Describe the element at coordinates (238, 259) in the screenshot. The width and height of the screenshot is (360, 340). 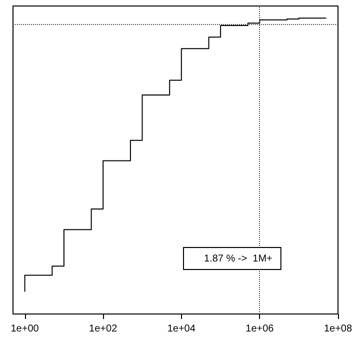
I see `annotation: 1.87 % -> 1M+` at that location.